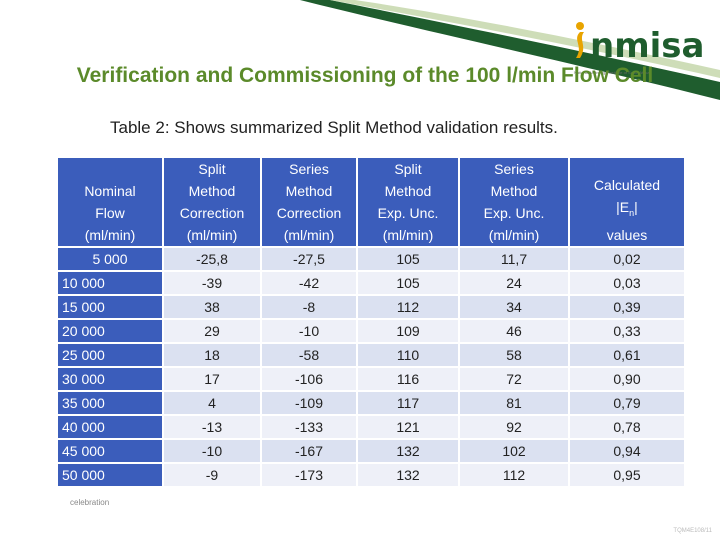 The image size is (720, 540). What do you see at coordinates (627, 475) in the screenshot?
I see `cell-en-value: 0,95` at bounding box center [627, 475].